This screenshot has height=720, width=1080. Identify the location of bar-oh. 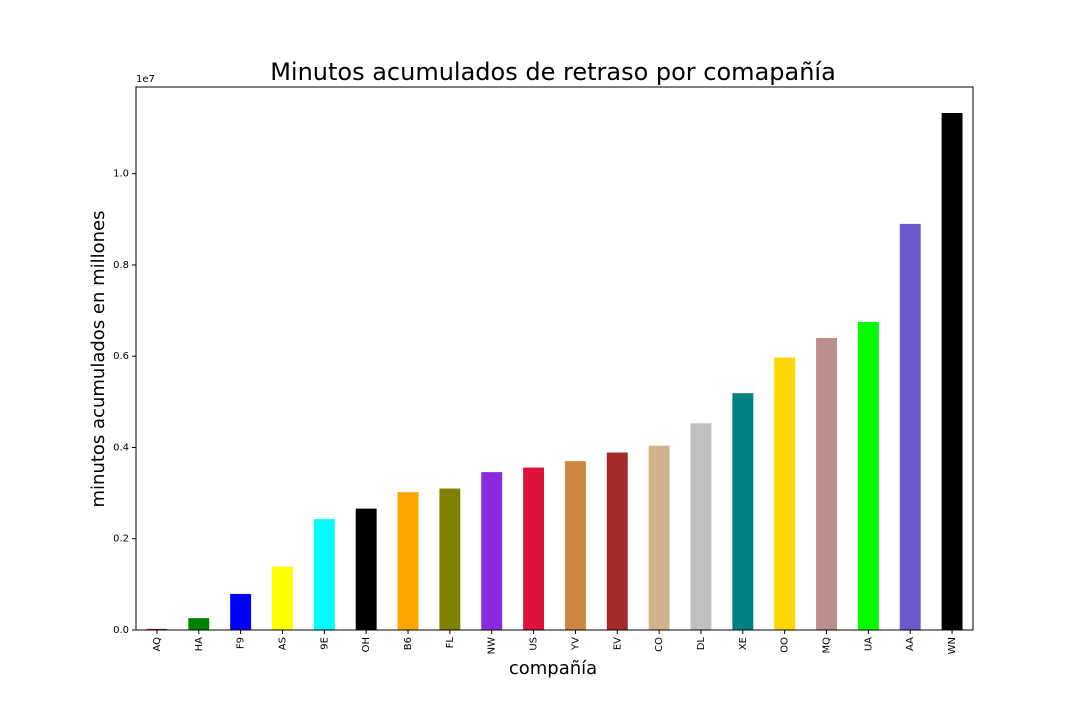
(366, 569).